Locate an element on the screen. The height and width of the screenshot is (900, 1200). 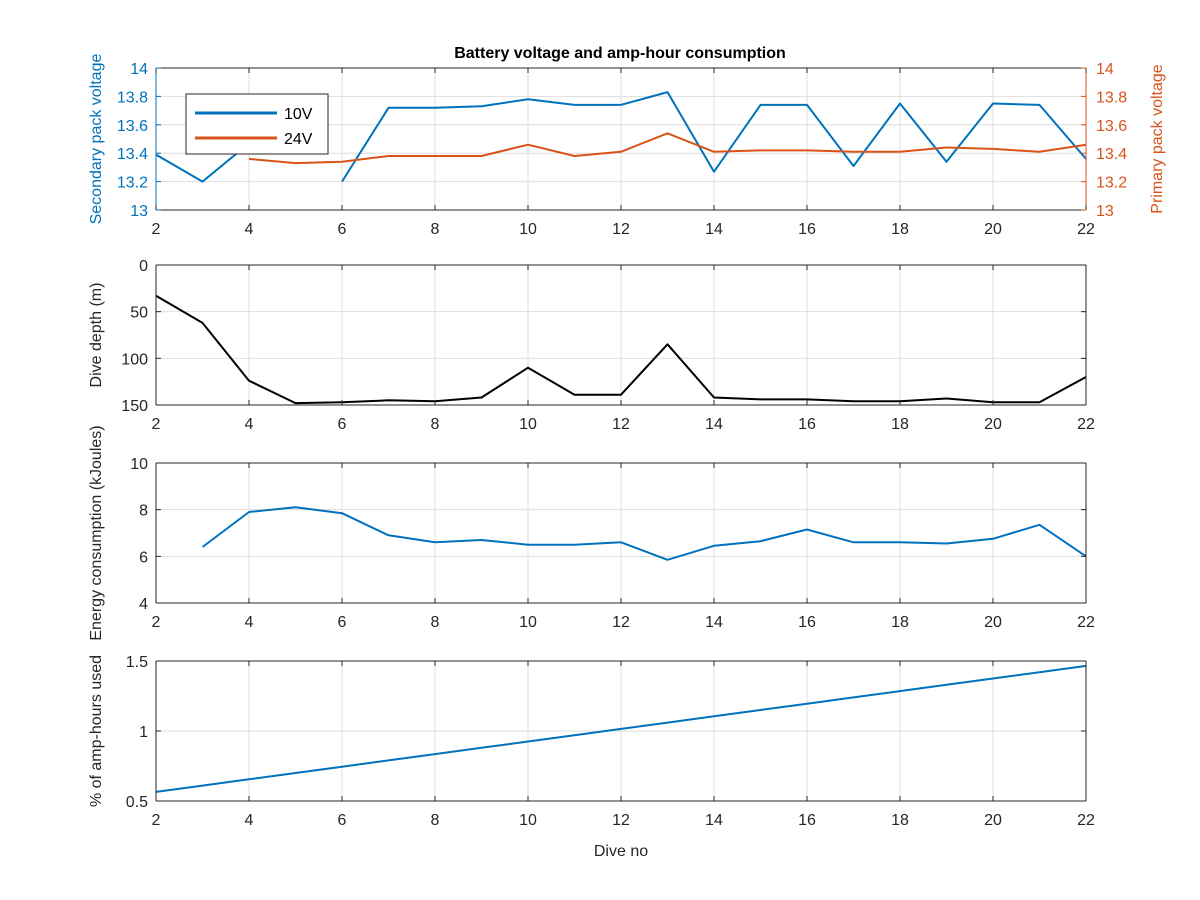
y-tick-label: 13.6 is located at coordinates (132, 126).